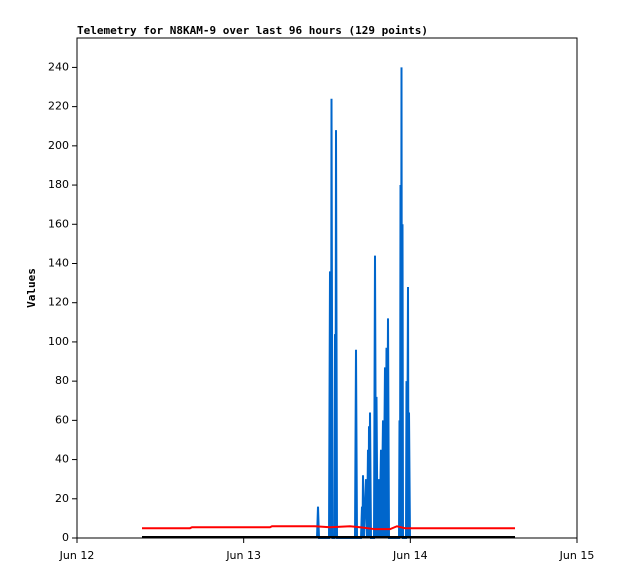 The height and width of the screenshot is (579, 618). What do you see at coordinates (243, 555) in the screenshot?
I see `x-tick-label: Jun 13` at bounding box center [243, 555].